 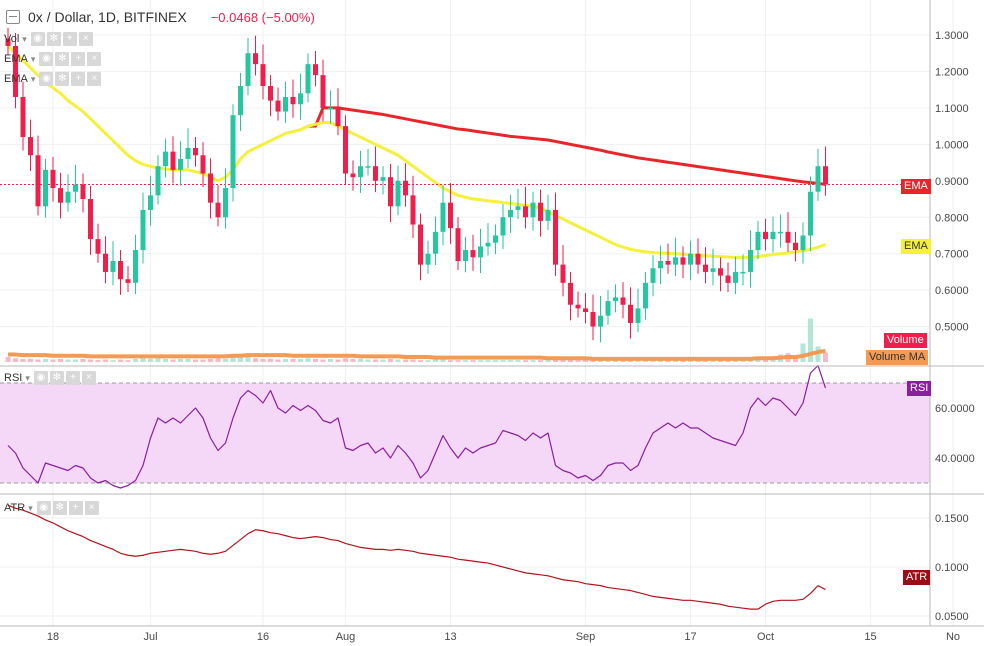 I want to click on x-tick-label: 13, so click(x=450, y=637).